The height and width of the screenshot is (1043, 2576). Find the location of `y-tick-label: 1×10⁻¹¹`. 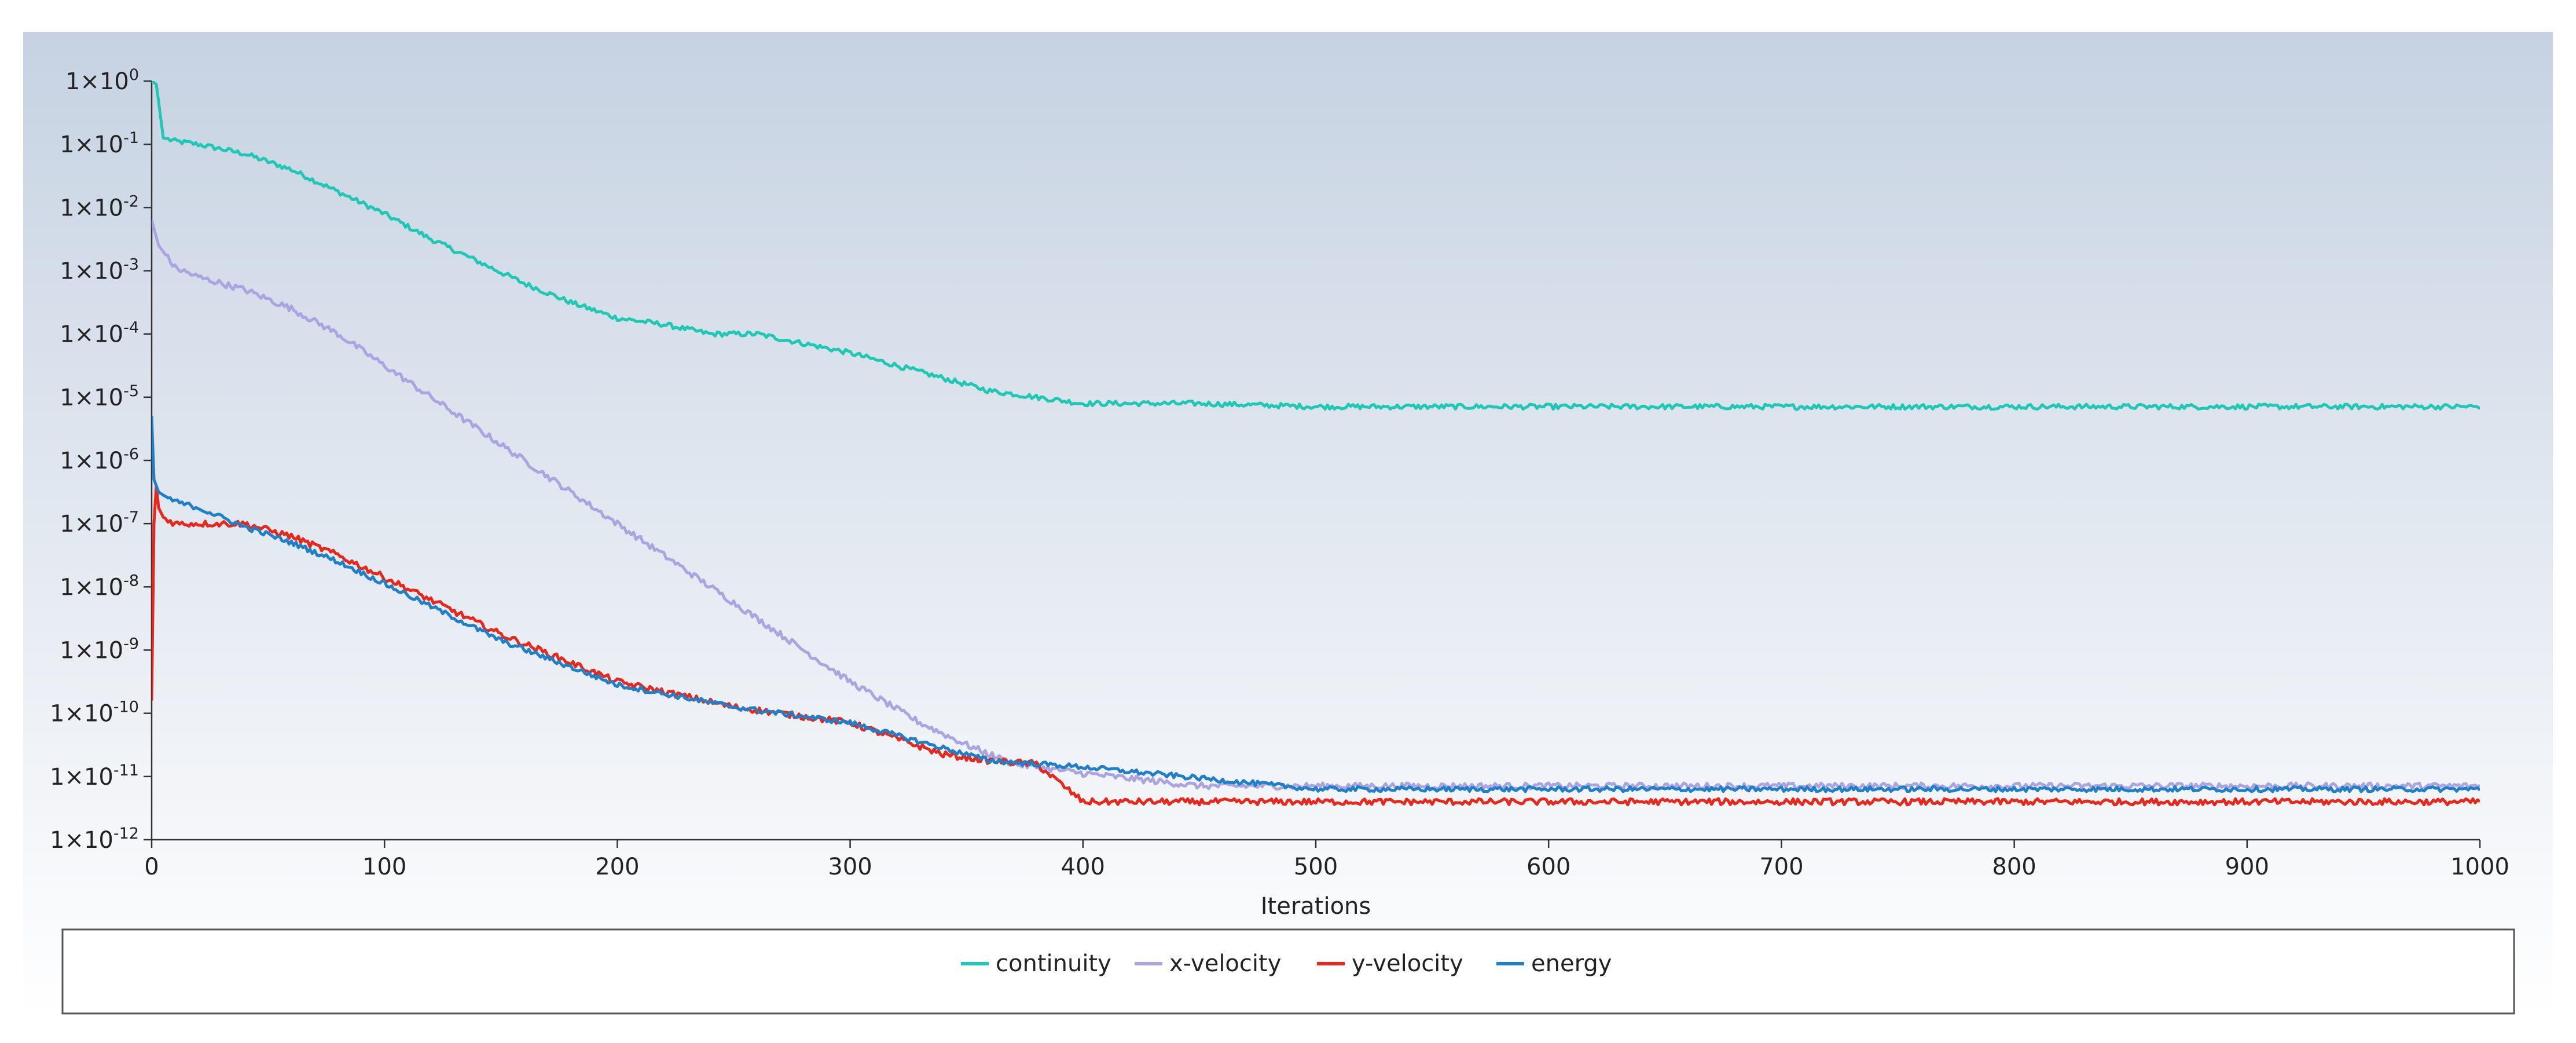

y-tick-label: 1×10⁻¹¹ is located at coordinates (94, 777).